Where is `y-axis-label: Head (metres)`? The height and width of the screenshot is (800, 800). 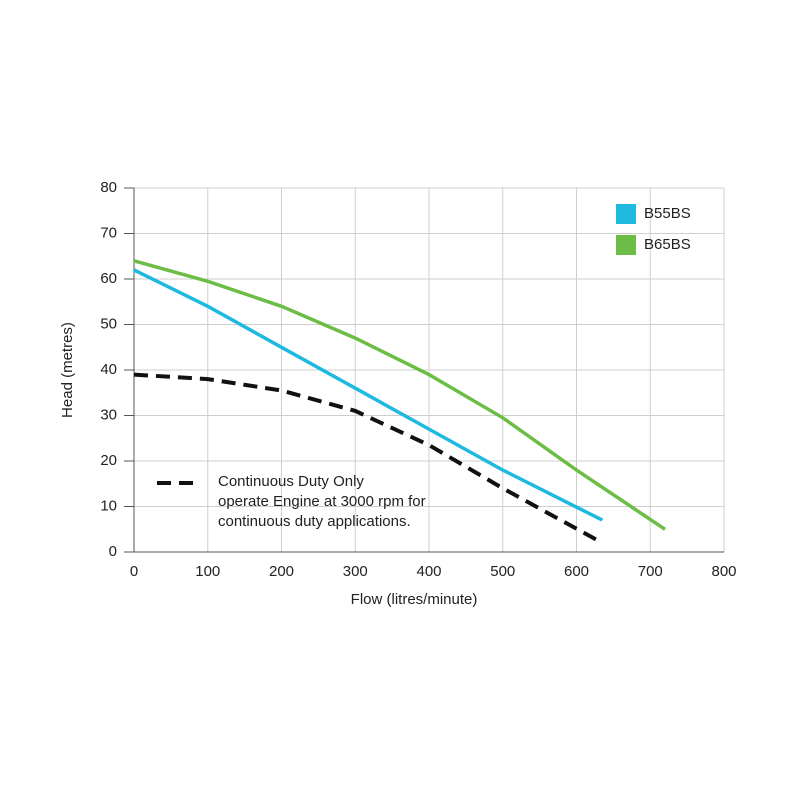 y-axis-label: Head (metres) is located at coordinates (67, 370).